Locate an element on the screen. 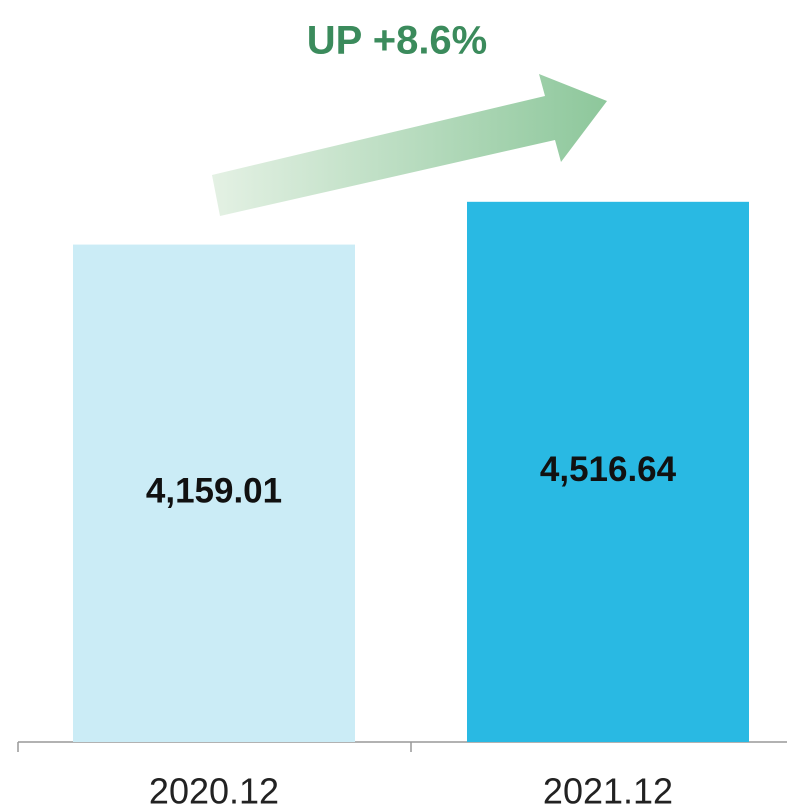 The width and height of the screenshot is (787, 811). x-tick-label: 2021.12 is located at coordinates (608, 791).